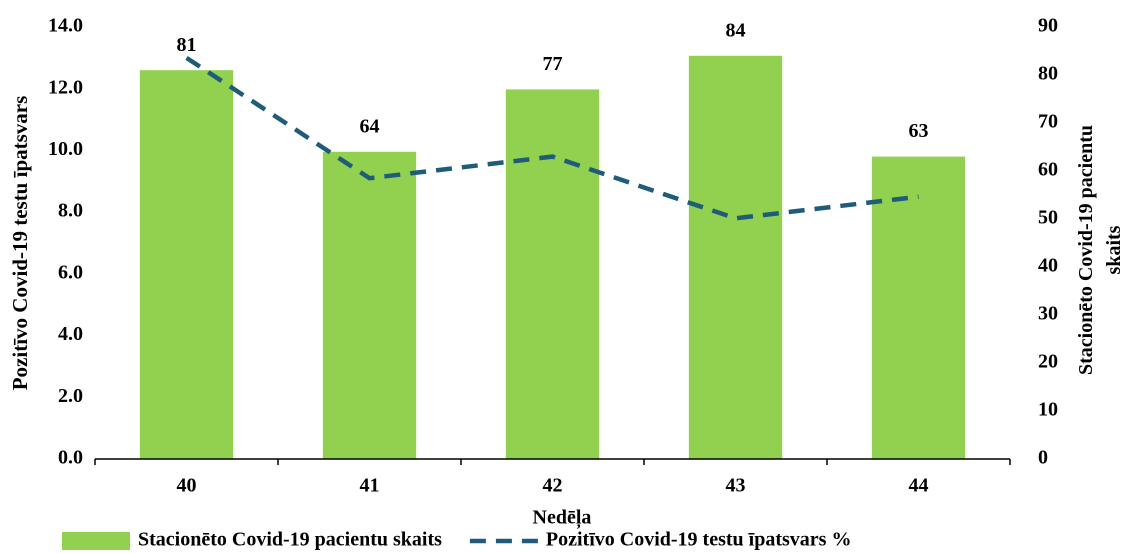 This screenshot has width=1126, height=553. What do you see at coordinates (736, 486) in the screenshot?
I see `x-tick-label: 43` at bounding box center [736, 486].